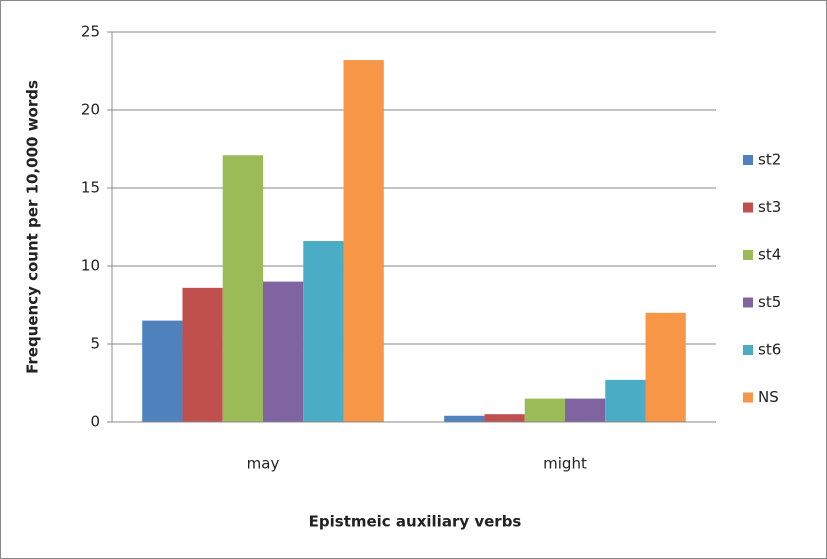 The height and width of the screenshot is (559, 827). Describe the element at coordinates (95, 344) in the screenshot. I see `y-tick-label: 5` at that location.